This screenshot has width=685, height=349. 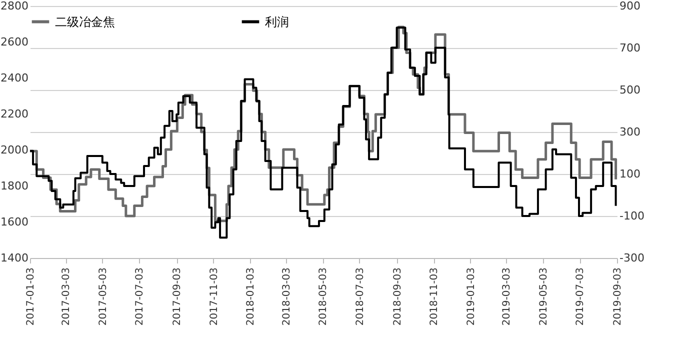 I want to click on legend-label: 利润, so click(x=277, y=21).